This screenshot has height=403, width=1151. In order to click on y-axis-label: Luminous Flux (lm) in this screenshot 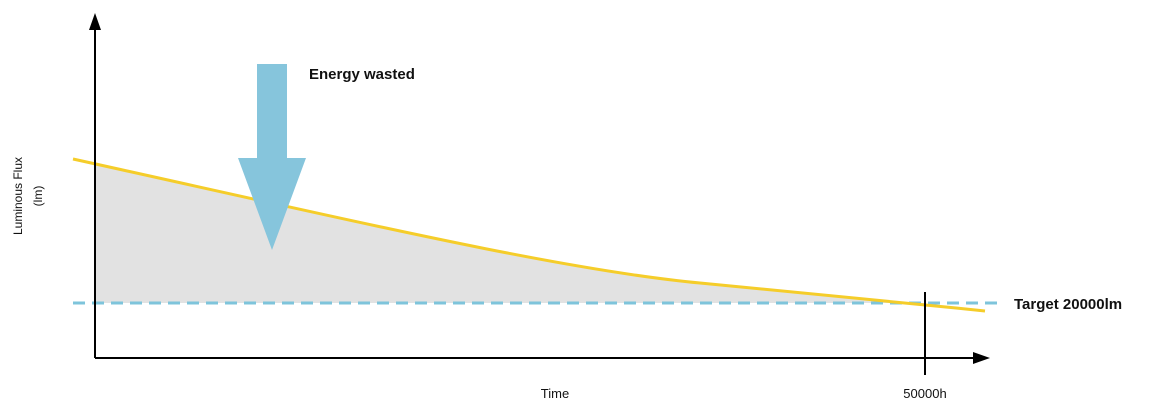, I will do `click(28, 196)`.